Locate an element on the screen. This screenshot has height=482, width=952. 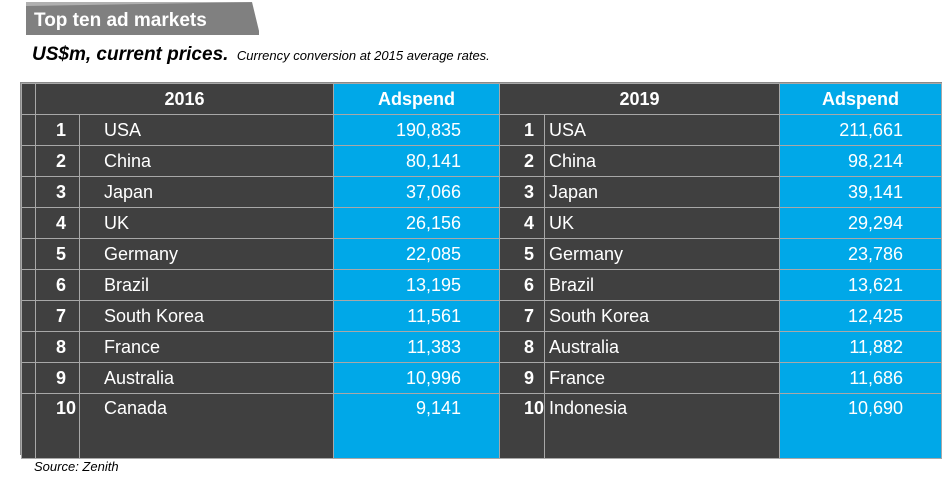
rank-2019: 4 is located at coordinates (522, 223).